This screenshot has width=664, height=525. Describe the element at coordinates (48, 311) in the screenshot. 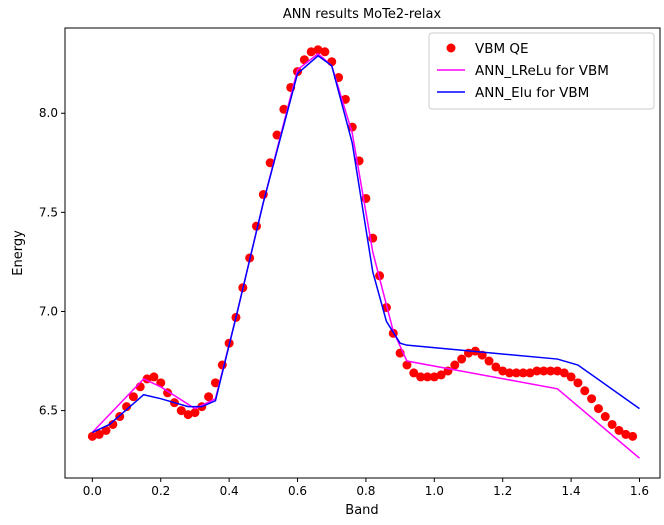

I see `y-tick-label: 7.0` at that location.